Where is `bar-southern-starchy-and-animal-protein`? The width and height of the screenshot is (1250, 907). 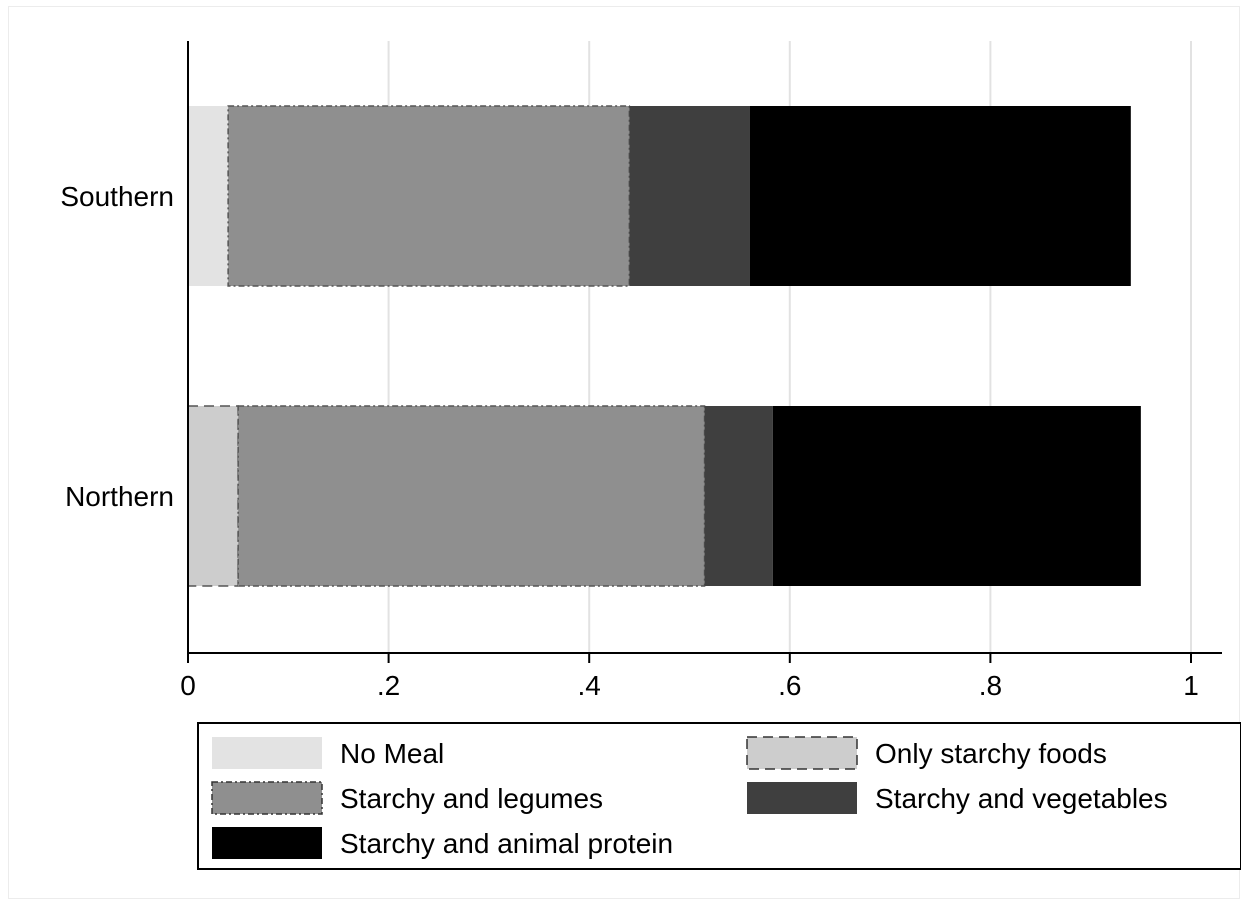 bar-southern-starchy-and-animal-protein is located at coordinates (940, 196).